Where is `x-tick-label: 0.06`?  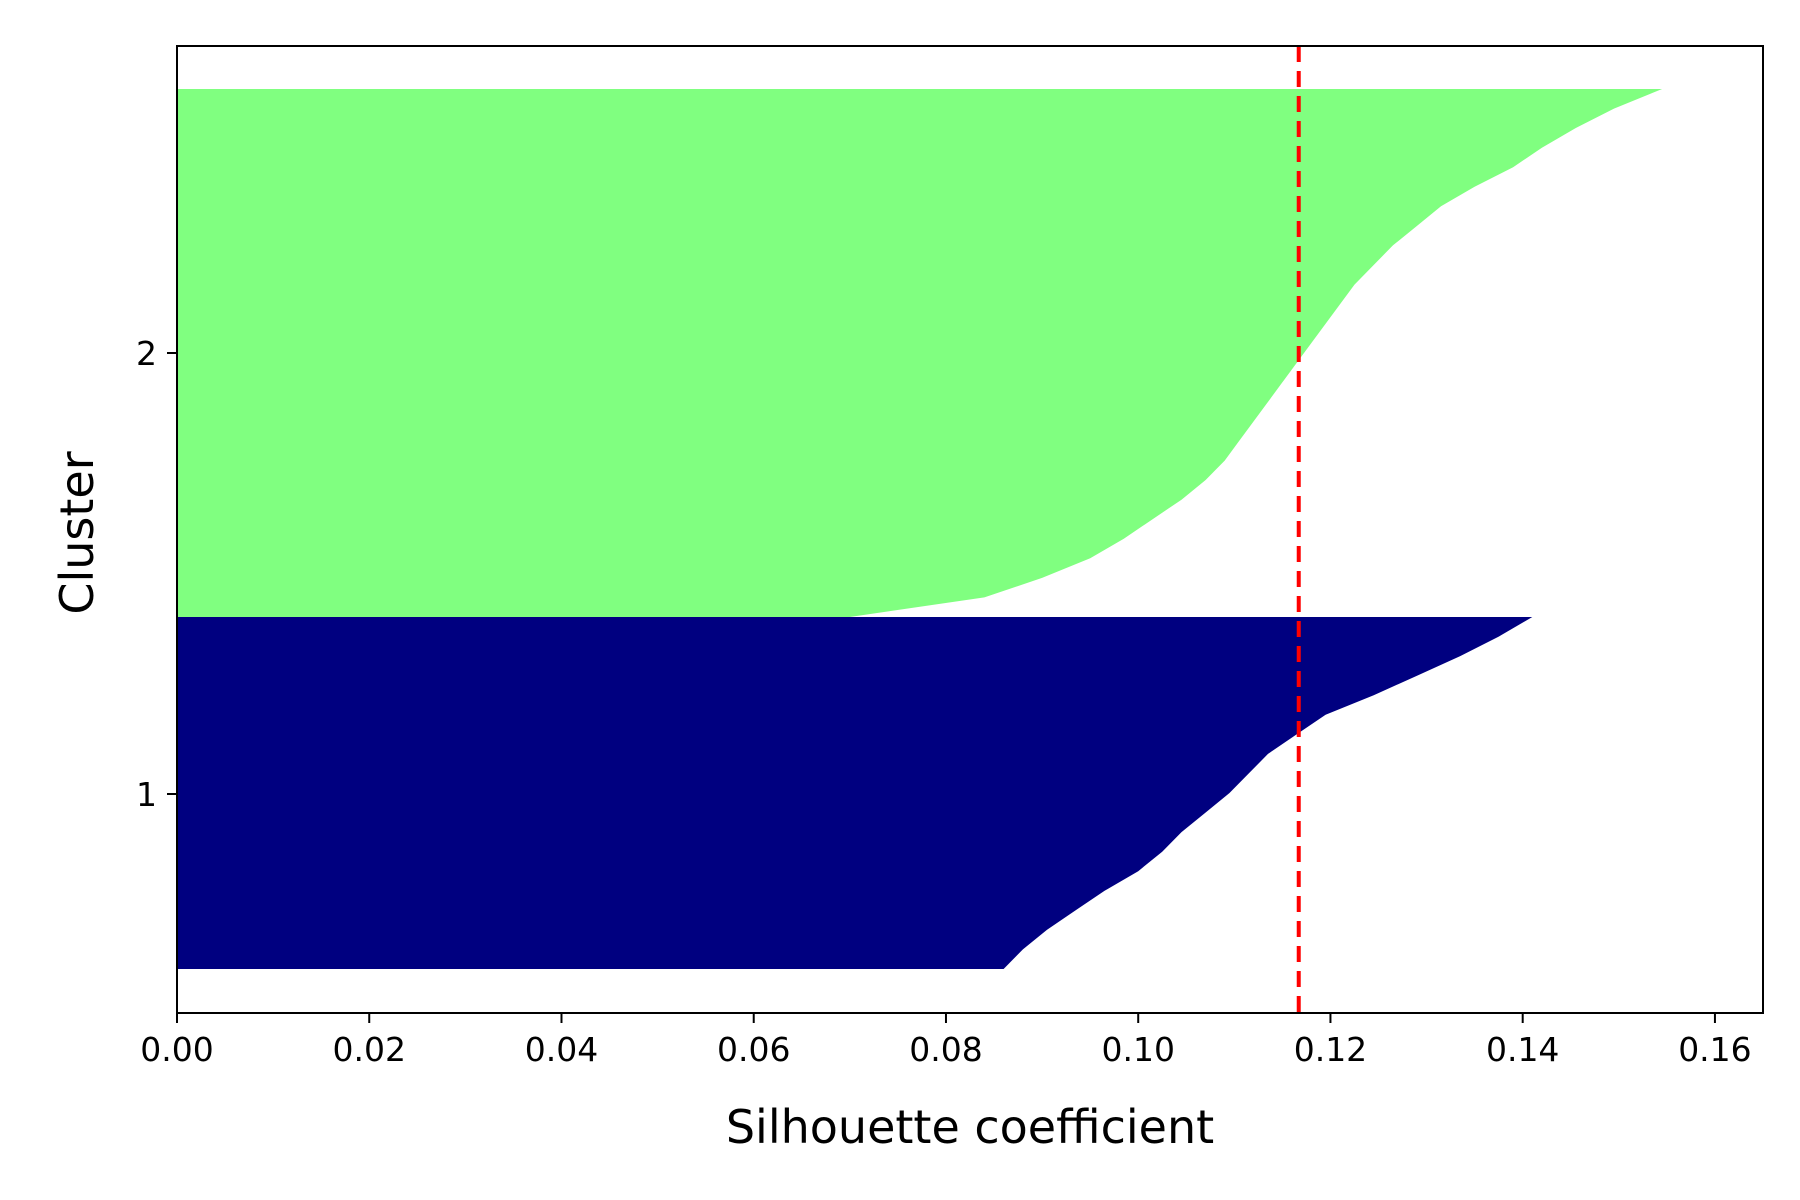
x-tick-label: 0.06 is located at coordinates (753, 1049).